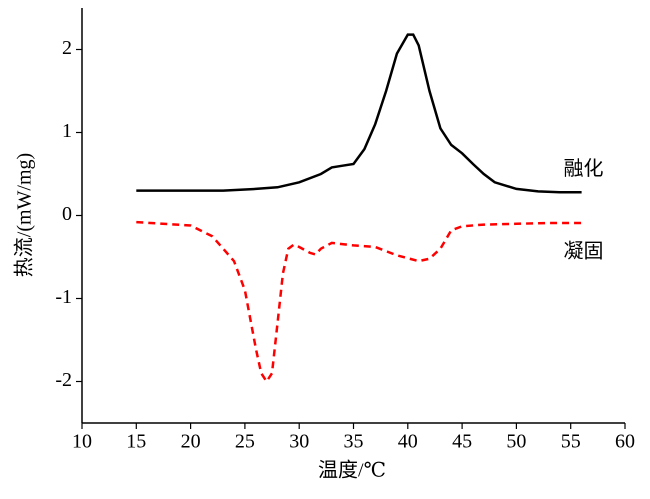  I want to click on y-axis-label: 热流/(mW/mg), so click(24, 215).